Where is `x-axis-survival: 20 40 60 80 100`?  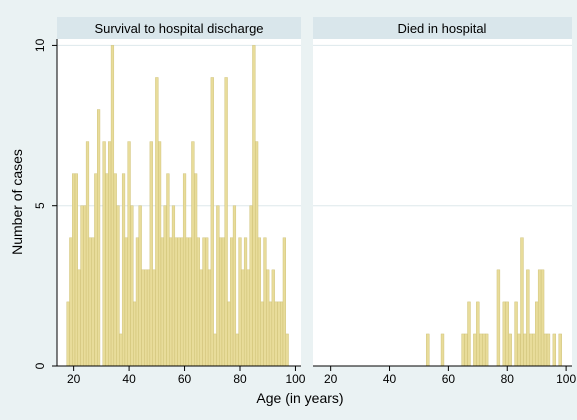 x-axis-survival: 20 40 60 80 100 is located at coordinates (181, 375).